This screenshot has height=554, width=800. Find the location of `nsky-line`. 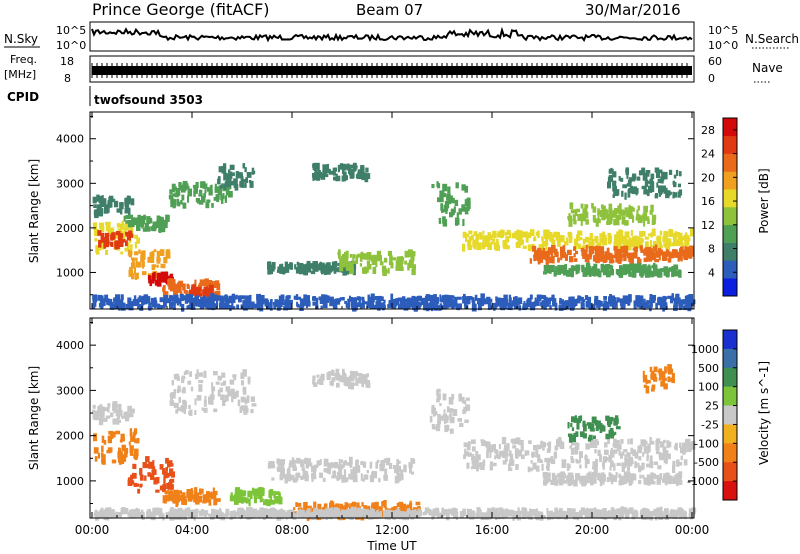

nsky-line is located at coordinates (392, 34).